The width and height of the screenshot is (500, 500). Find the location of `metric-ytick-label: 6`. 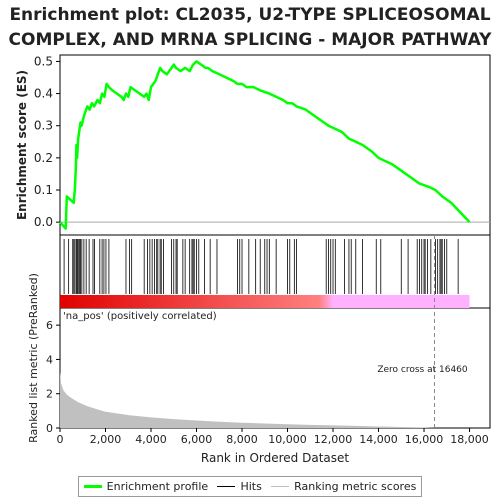

metric-ytick-label: 6 is located at coordinates (49, 325).